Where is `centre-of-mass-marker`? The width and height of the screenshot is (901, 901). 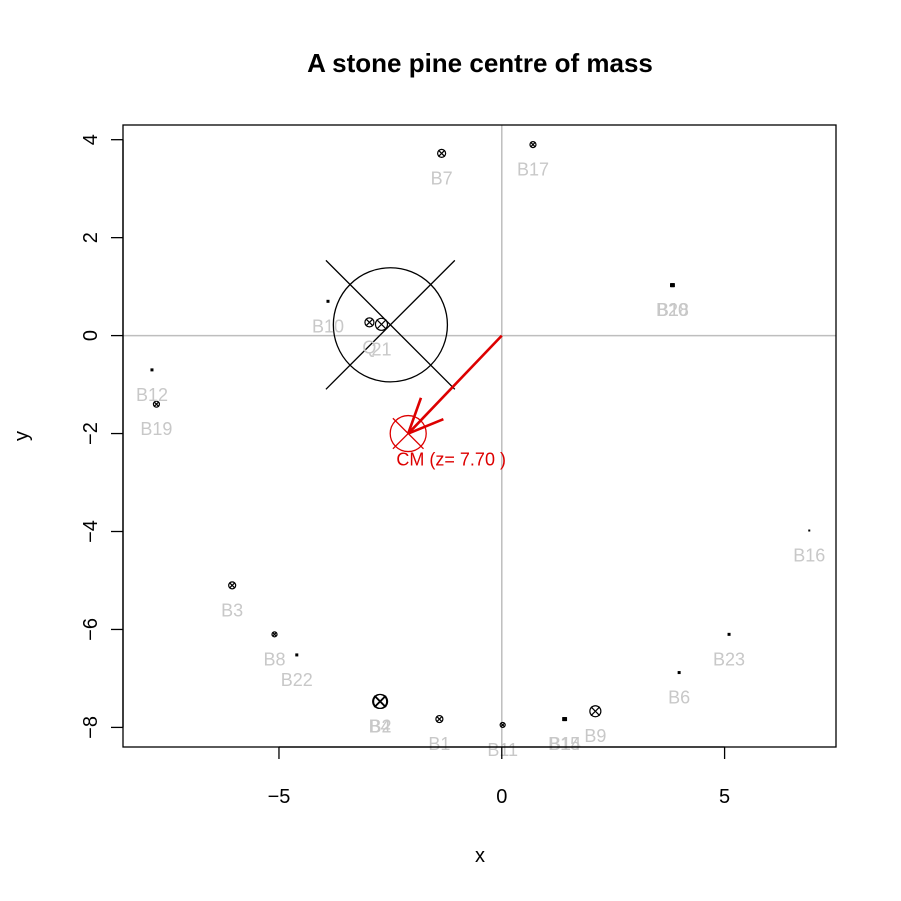
centre-of-mass-marker is located at coordinates (408, 433).